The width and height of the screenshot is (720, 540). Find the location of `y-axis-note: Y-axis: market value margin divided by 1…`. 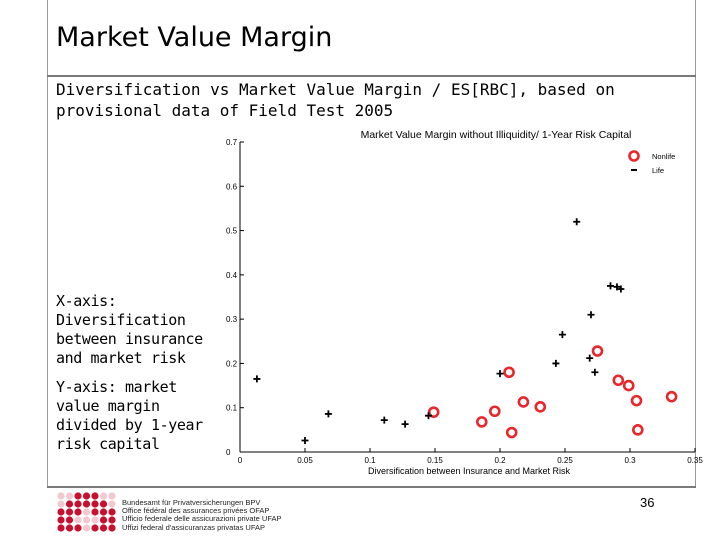

y-axis-note: Y-axis: market value margin divided by 1… is located at coordinates (129, 415).